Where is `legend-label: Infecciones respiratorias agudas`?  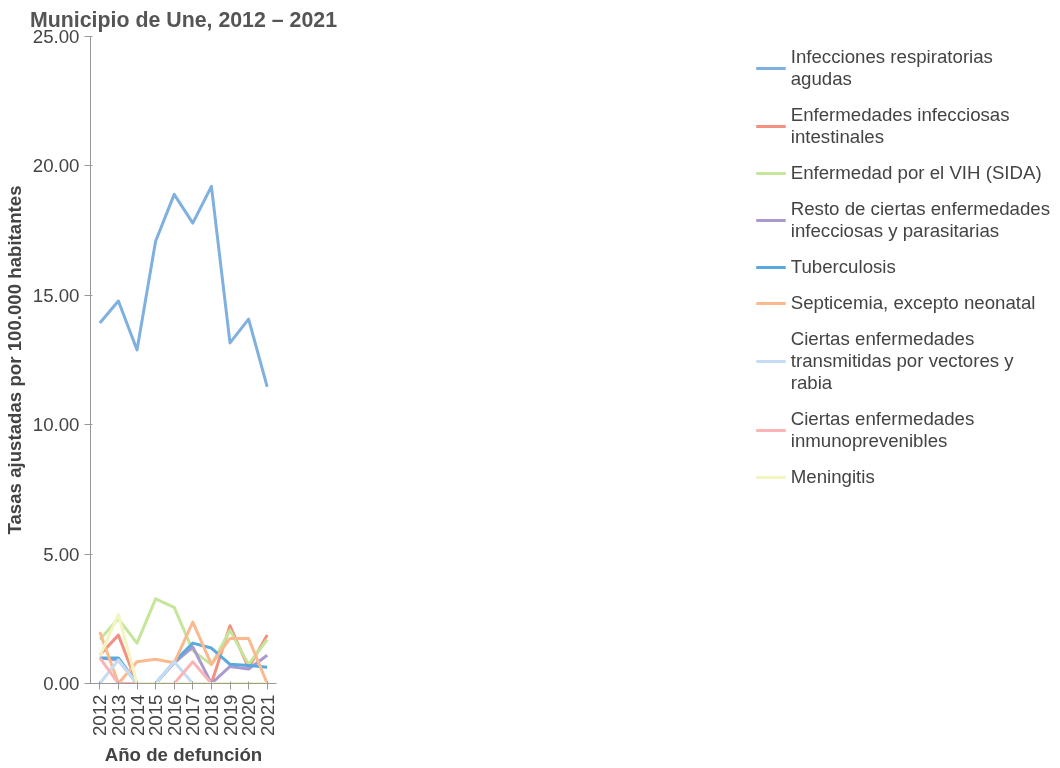
legend-label: Infecciones respiratorias agudas is located at coordinates (891, 68).